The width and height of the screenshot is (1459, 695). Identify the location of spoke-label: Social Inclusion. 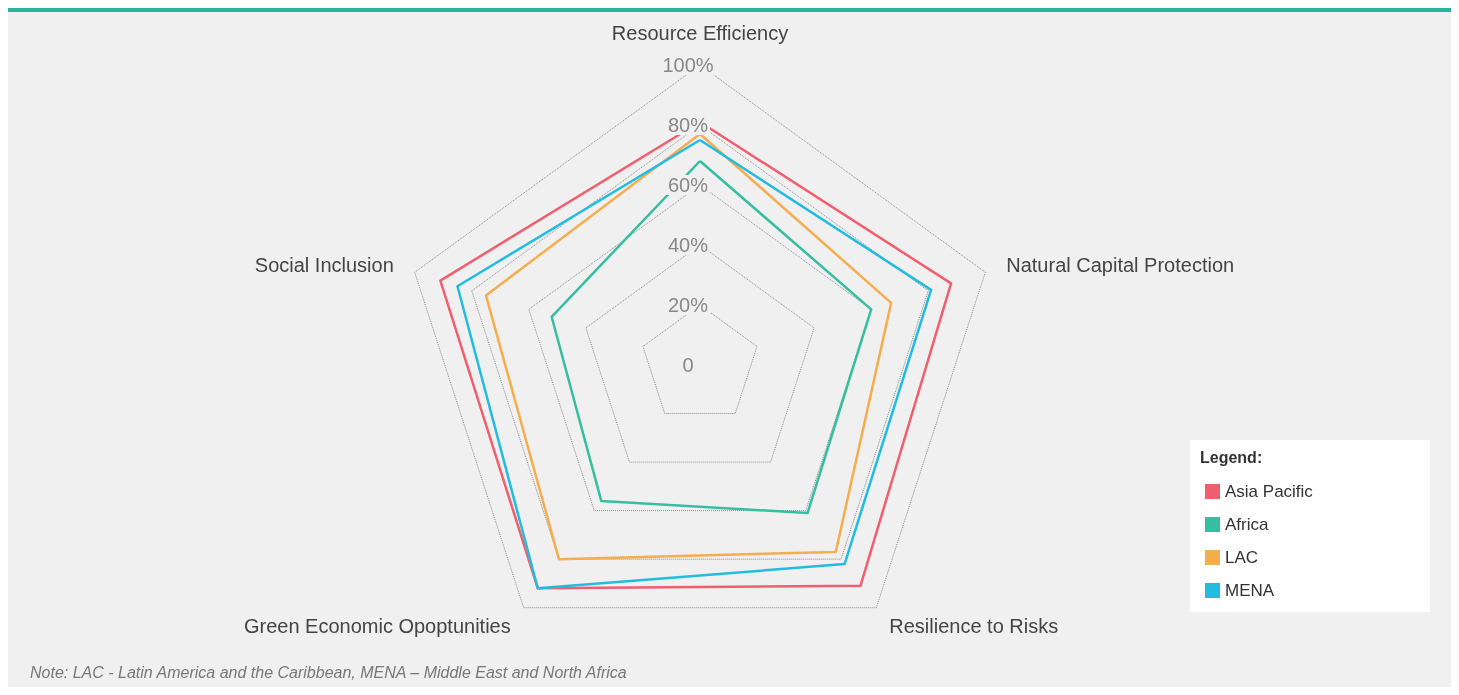
(324, 265).